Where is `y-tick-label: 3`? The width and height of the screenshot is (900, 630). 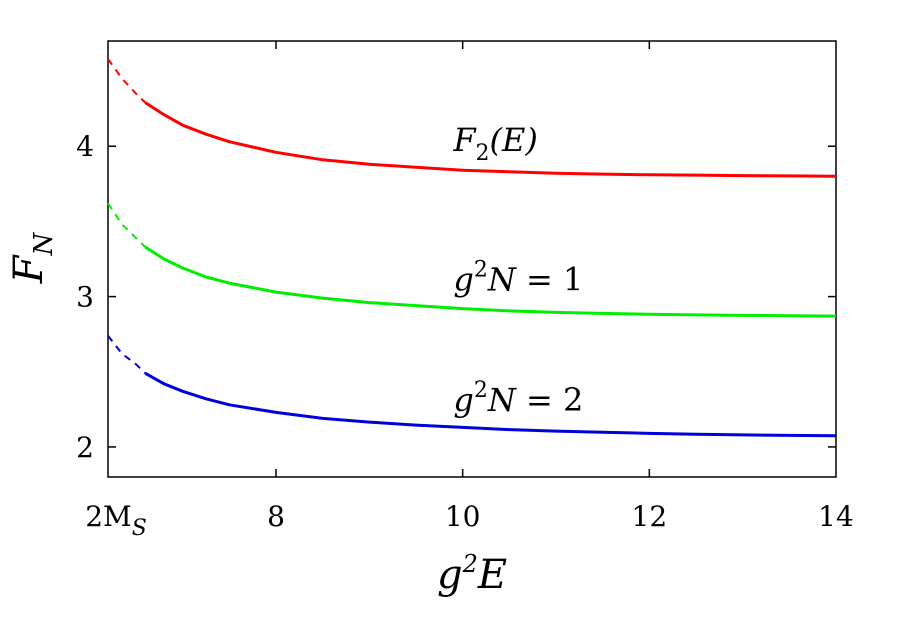 y-tick-label: 3 is located at coordinates (85, 297).